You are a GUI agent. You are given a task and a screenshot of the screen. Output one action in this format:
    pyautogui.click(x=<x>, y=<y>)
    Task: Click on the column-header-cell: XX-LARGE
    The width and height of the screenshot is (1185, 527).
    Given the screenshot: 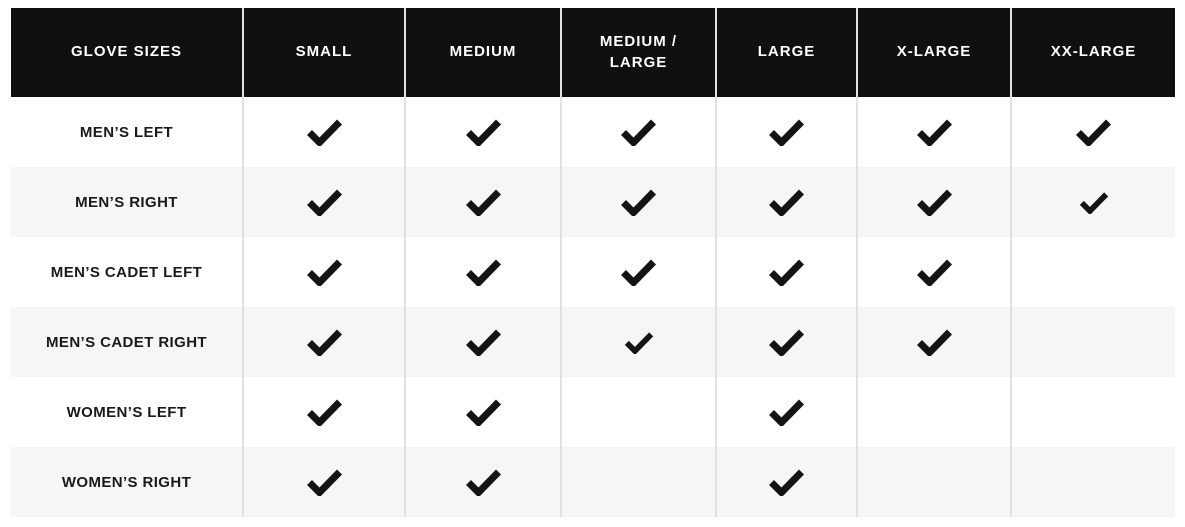 What is the action you would take?
    pyautogui.click(x=1093, y=52)
    